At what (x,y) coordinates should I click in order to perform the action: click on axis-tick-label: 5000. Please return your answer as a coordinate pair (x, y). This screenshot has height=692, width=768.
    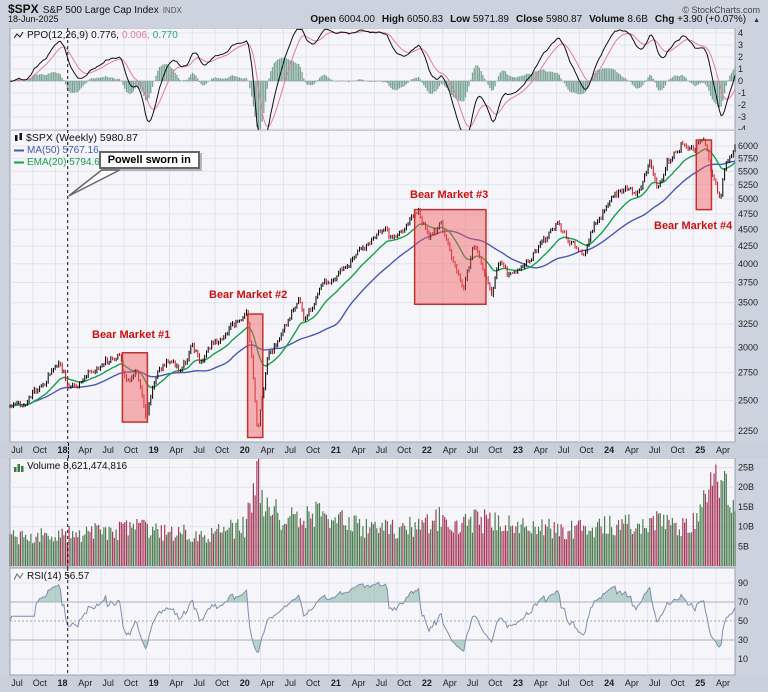
    Looking at the image, I should click on (748, 199).